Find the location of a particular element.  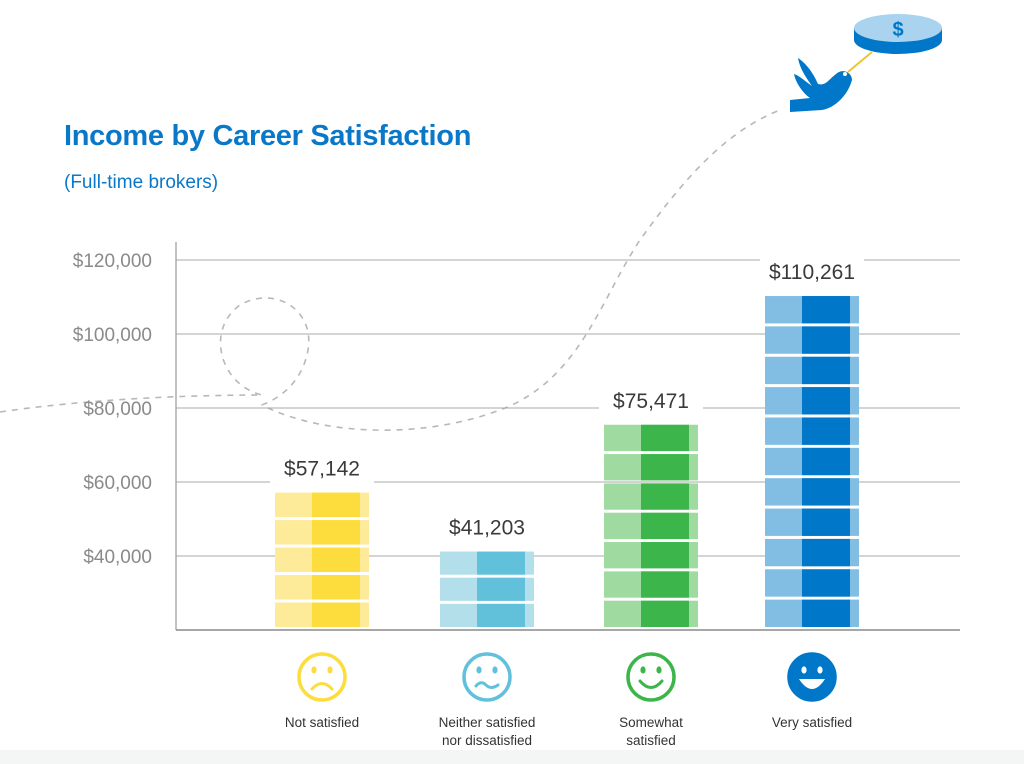

footer-strip is located at coordinates (512, 757).